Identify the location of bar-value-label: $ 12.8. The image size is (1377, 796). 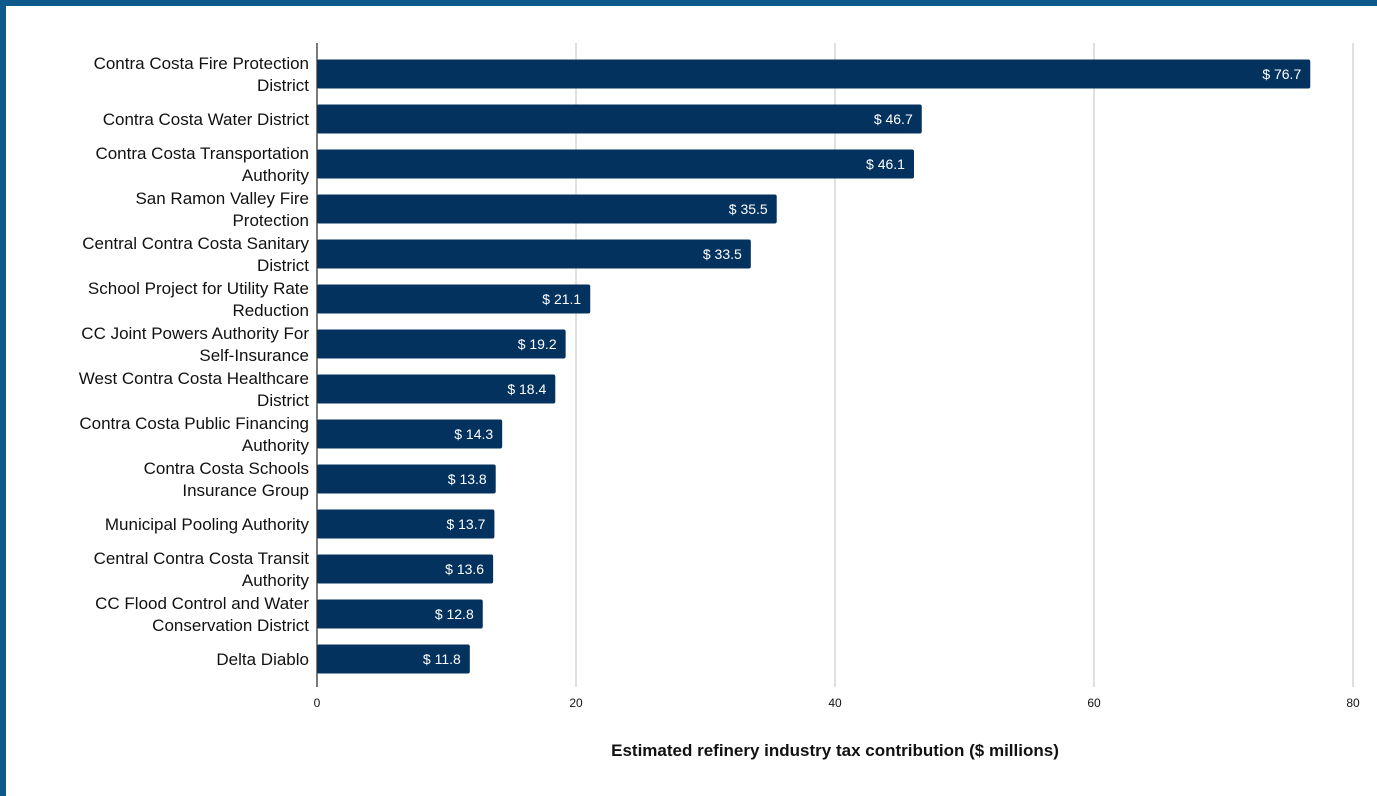
(454, 614).